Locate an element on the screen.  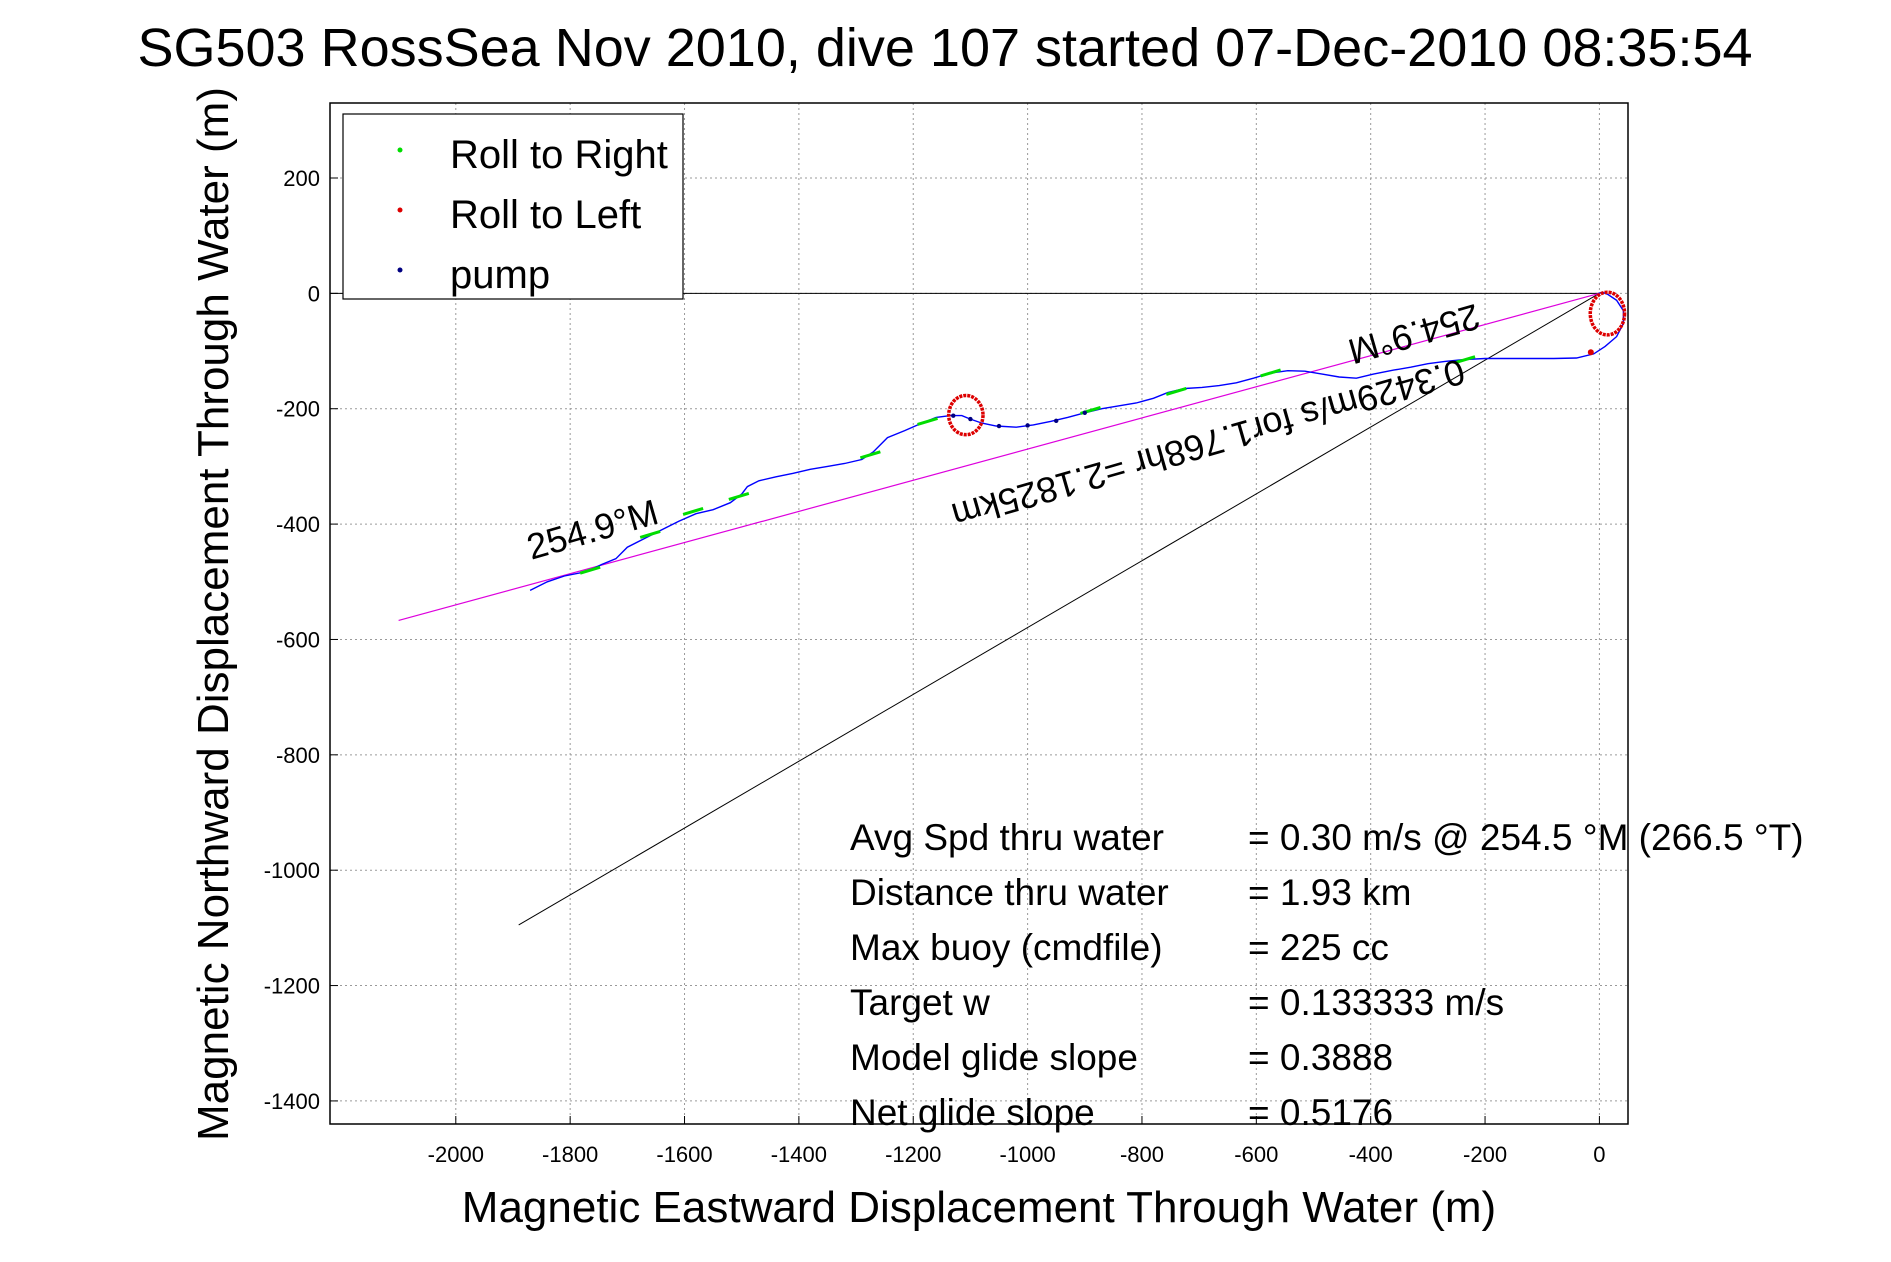
stat-value: = 0.3888 is located at coordinates (1320, 1057).